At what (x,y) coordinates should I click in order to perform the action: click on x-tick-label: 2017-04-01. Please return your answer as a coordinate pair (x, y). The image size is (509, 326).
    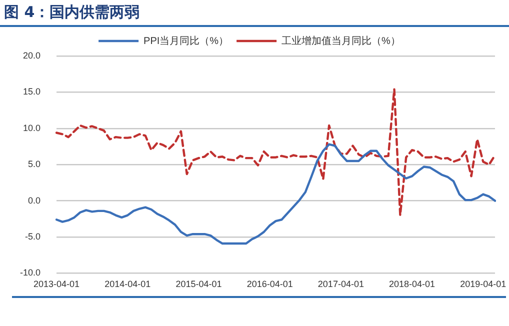
    Looking at the image, I should click on (341, 284).